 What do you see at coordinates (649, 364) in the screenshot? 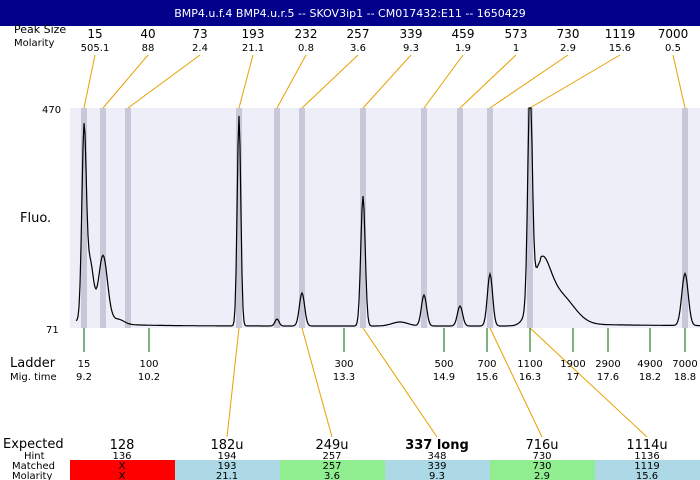
I see `ladder-size-8: 4900` at bounding box center [649, 364].